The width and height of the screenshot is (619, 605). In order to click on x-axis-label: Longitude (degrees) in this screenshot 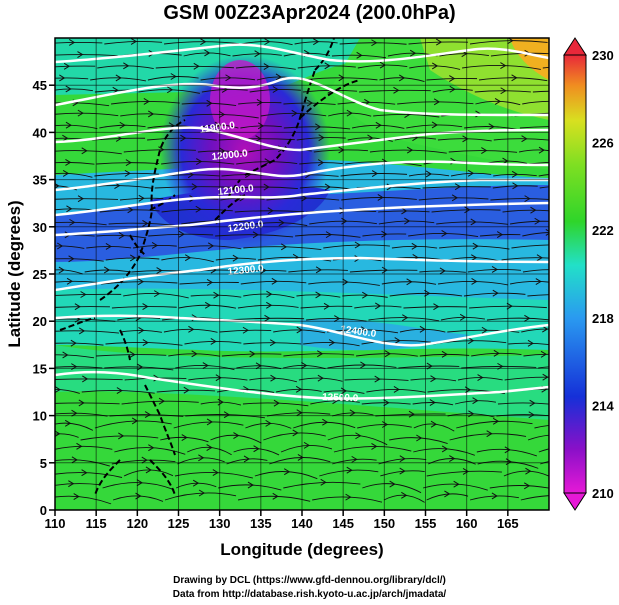, I will do `click(301, 549)`.